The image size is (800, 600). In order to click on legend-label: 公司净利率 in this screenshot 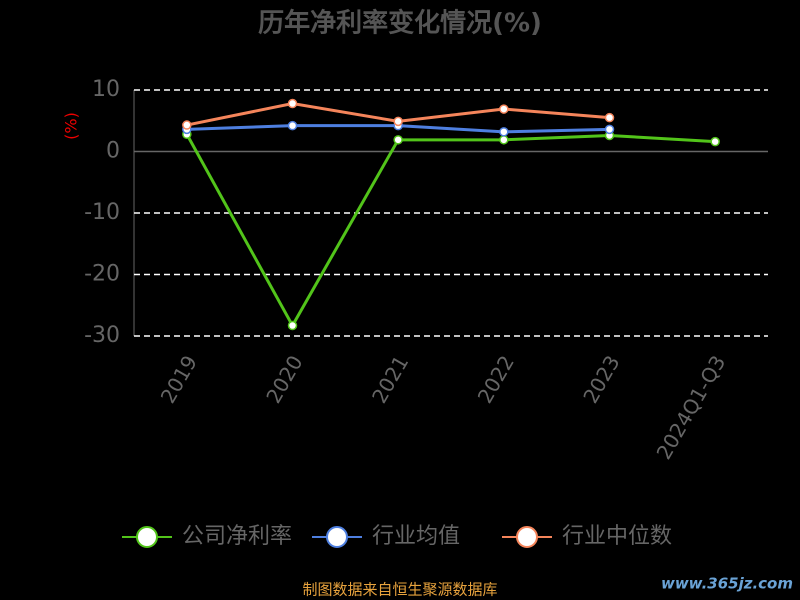, I will do `click(237, 536)`.